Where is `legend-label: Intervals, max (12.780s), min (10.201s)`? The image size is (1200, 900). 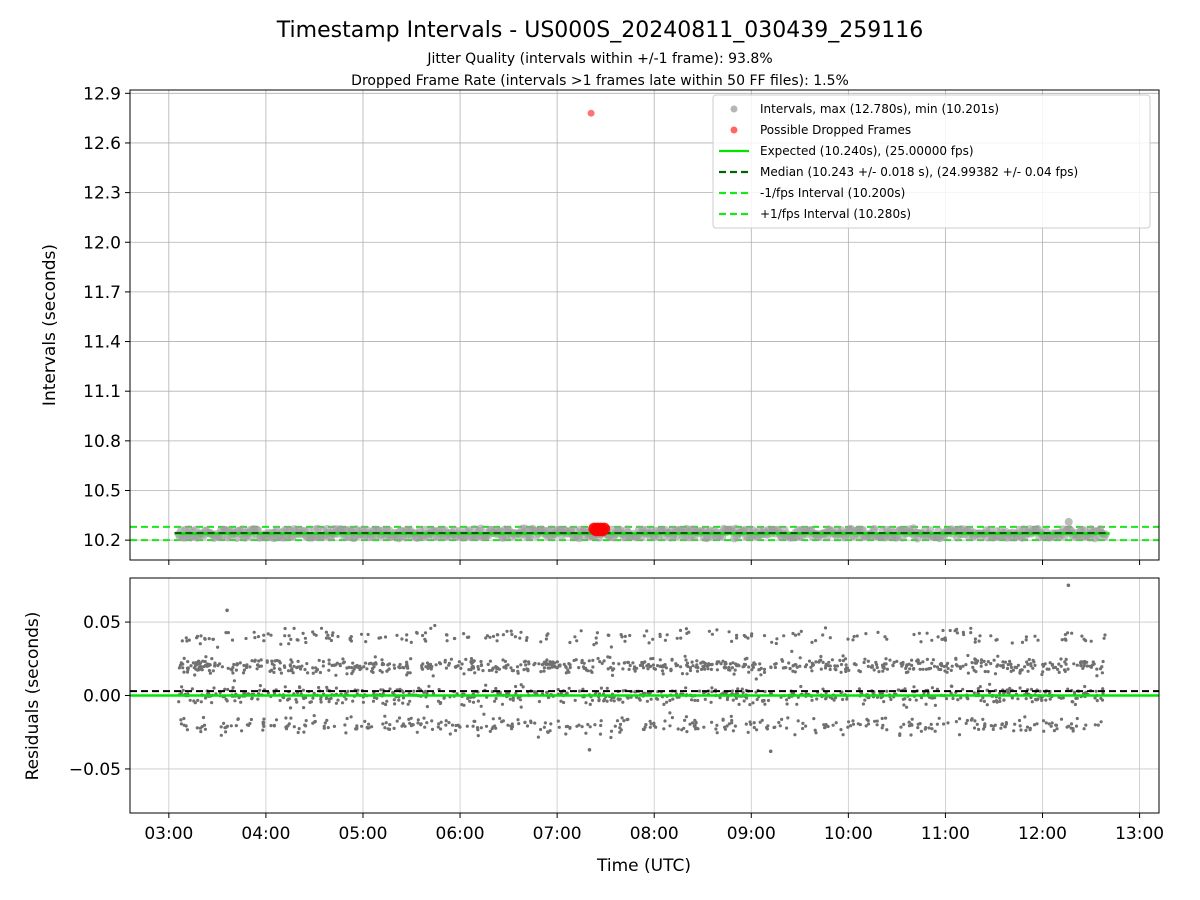
legend-label: Intervals, max (12.780s), min (10.201s) is located at coordinates (879, 109).